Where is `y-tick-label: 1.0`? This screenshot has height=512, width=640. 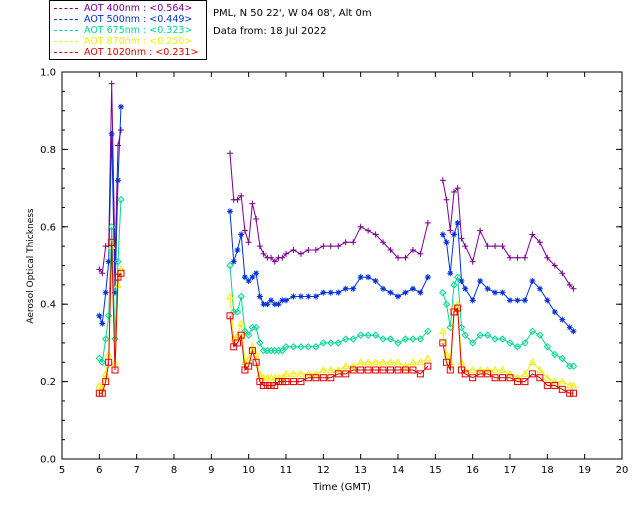 y-tick-label: 1.0 is located at coordinates (48, 73).